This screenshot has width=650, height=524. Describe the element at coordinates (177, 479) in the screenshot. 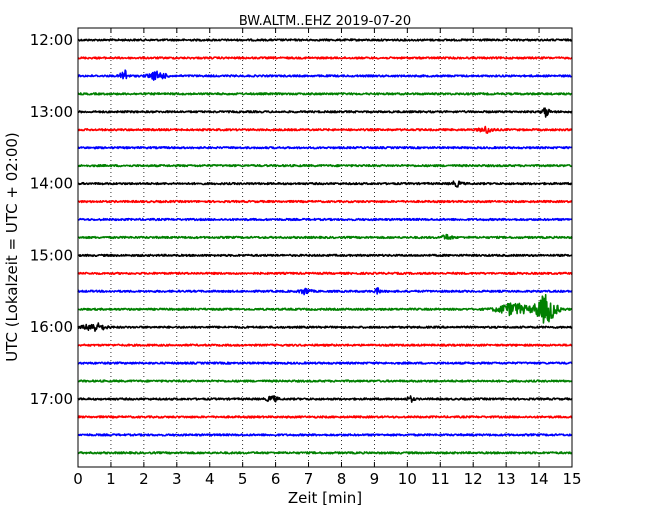

I see `x-tick-label: 3` at that location.